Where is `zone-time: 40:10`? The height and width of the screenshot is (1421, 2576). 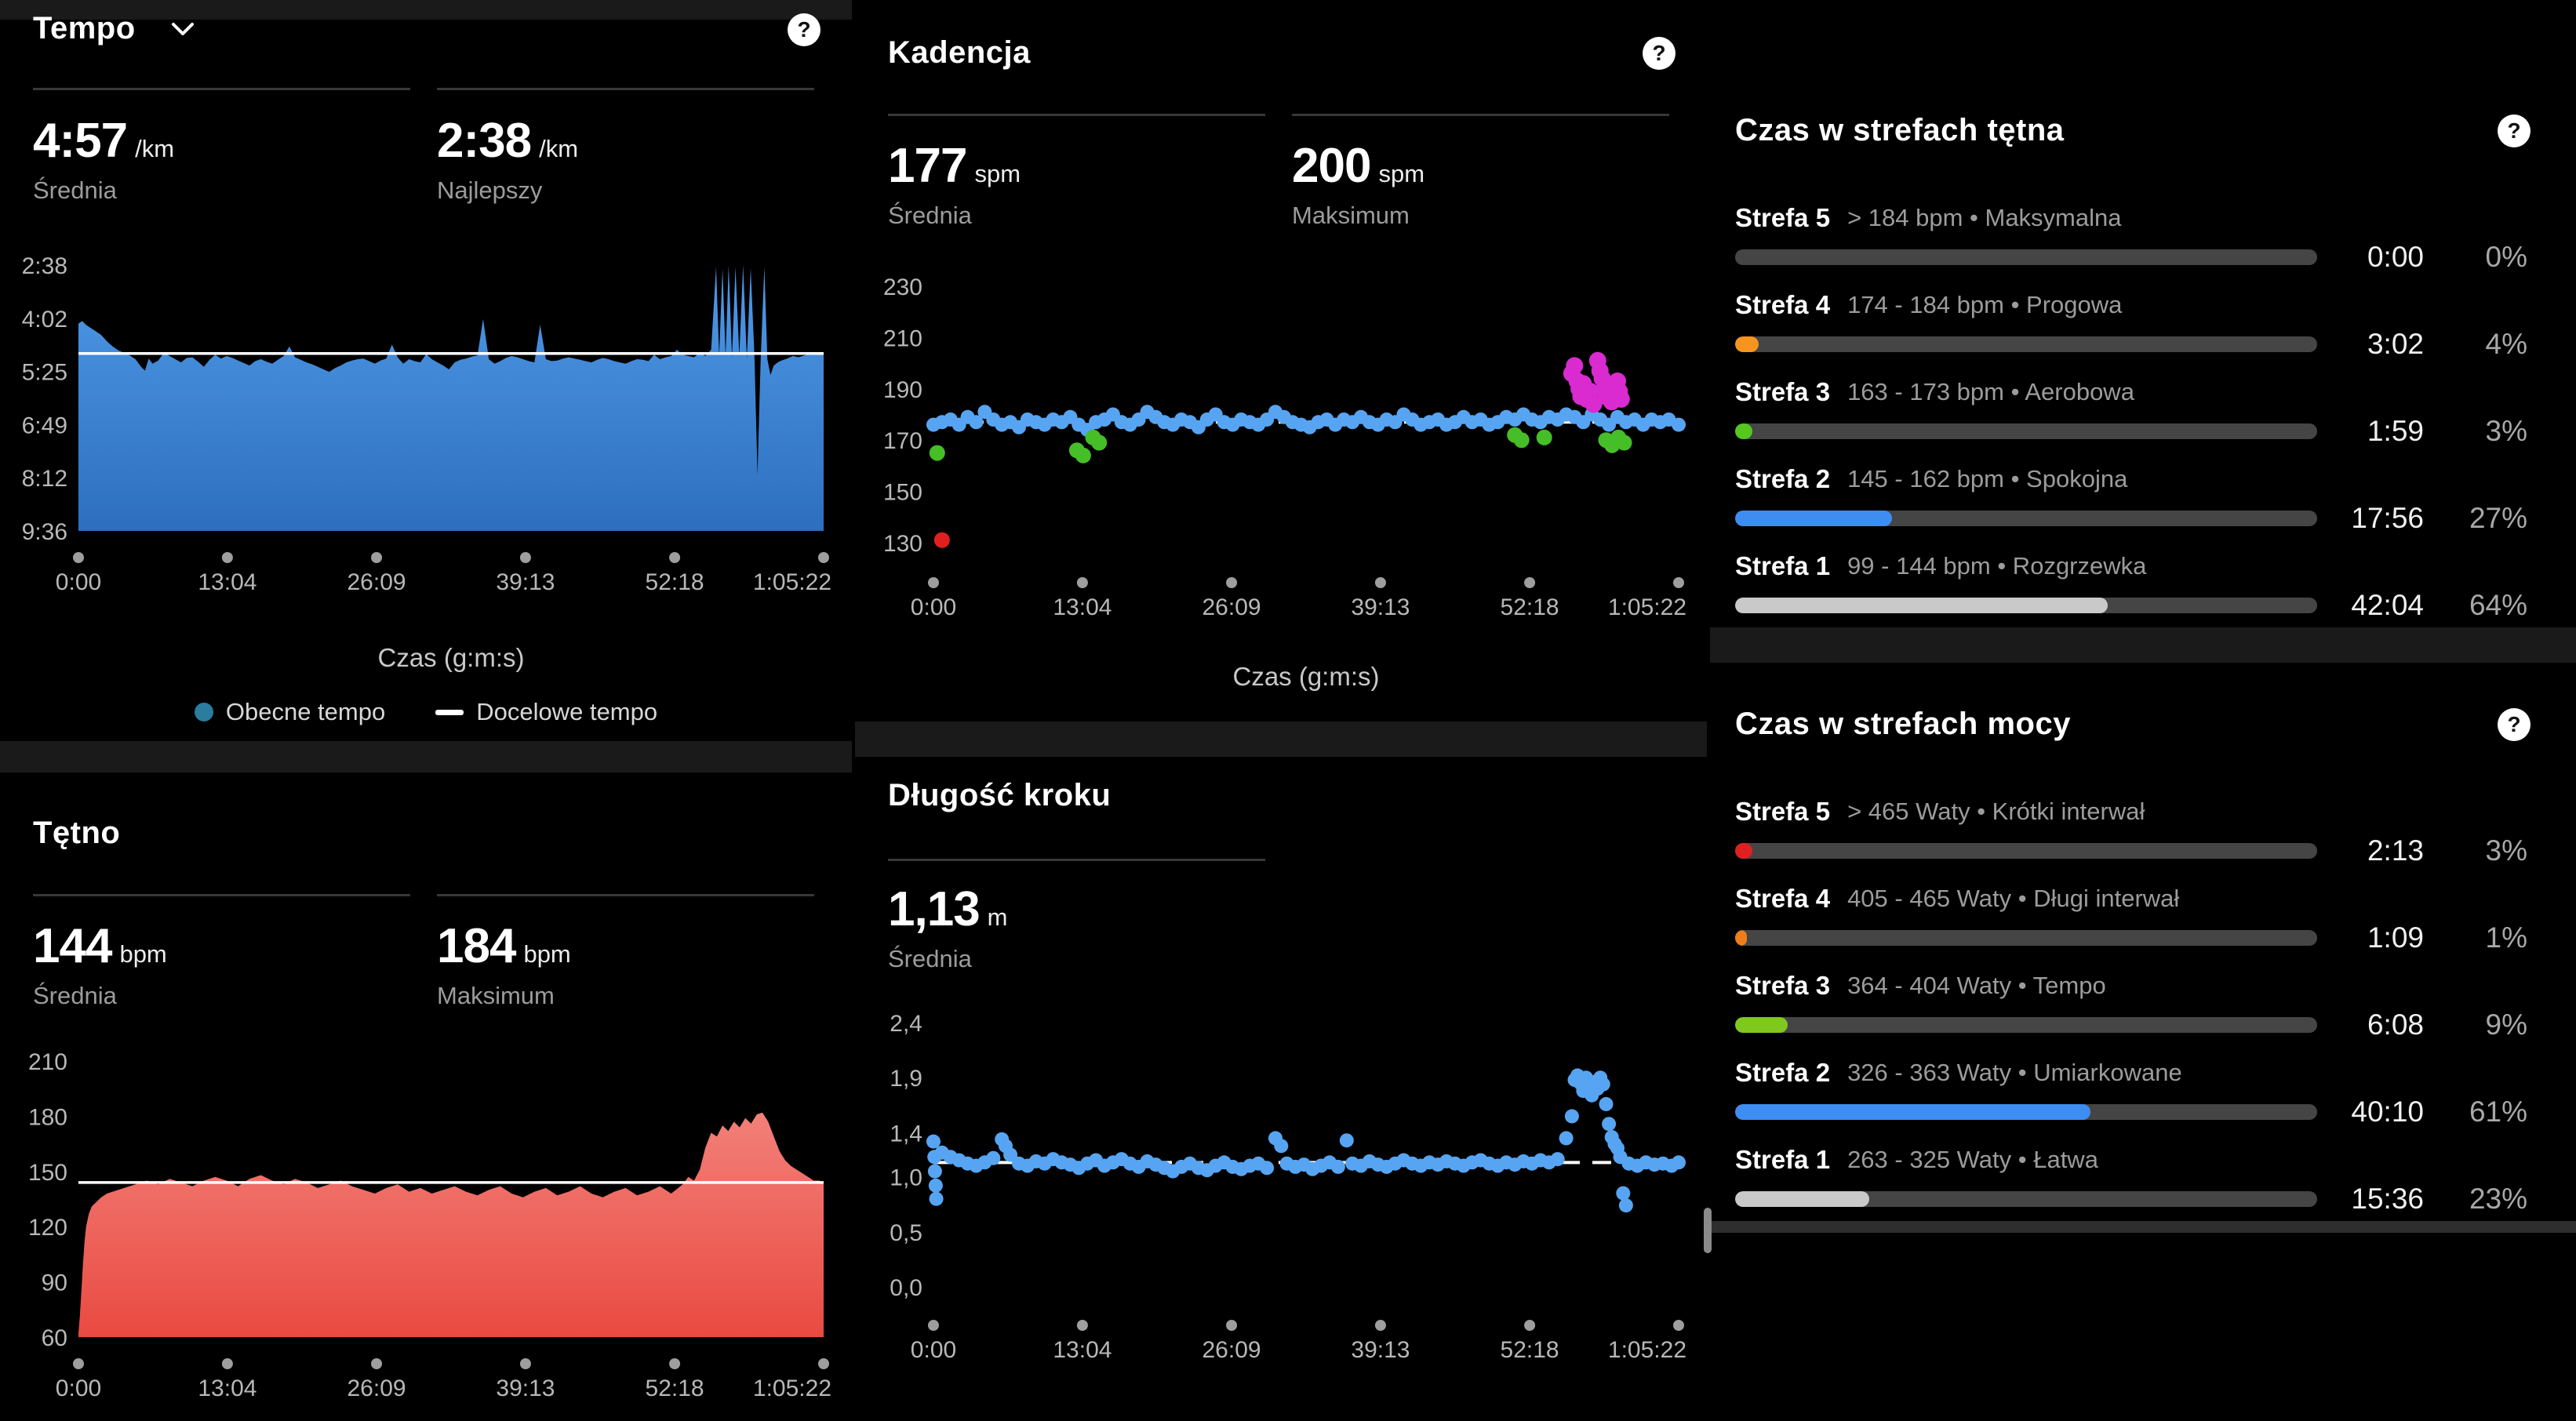
zone-time: 40:10 is located at coordinates (2387, 1112).